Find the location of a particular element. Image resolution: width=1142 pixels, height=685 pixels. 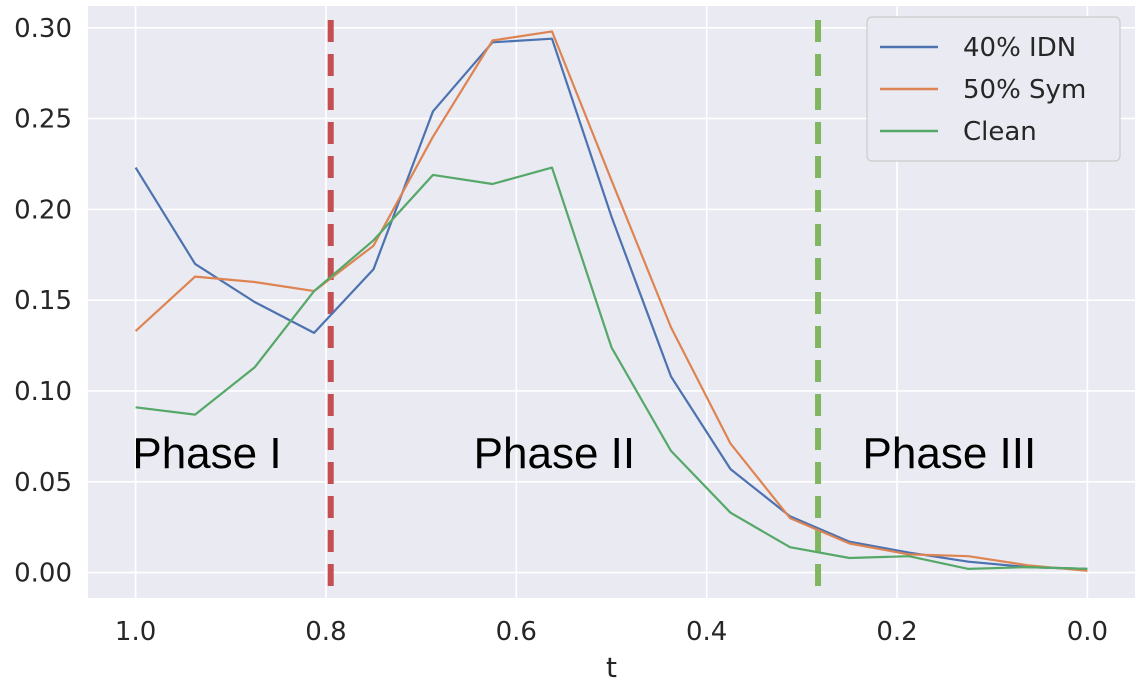

phase-label-1: Phase I is located at coordinates (206, 453).